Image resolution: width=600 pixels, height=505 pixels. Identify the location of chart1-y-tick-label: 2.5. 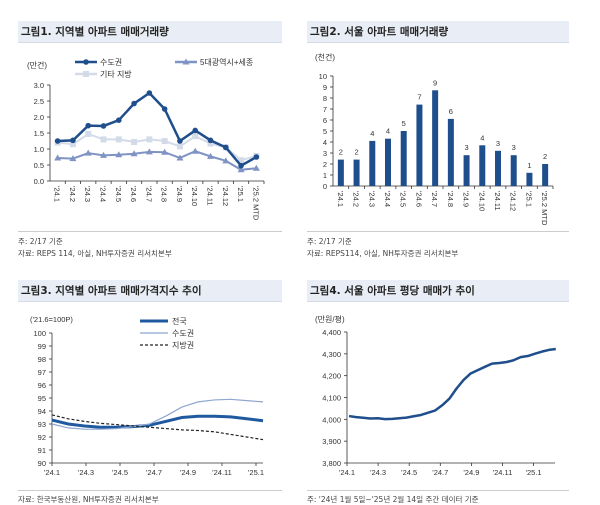
(39, 101).